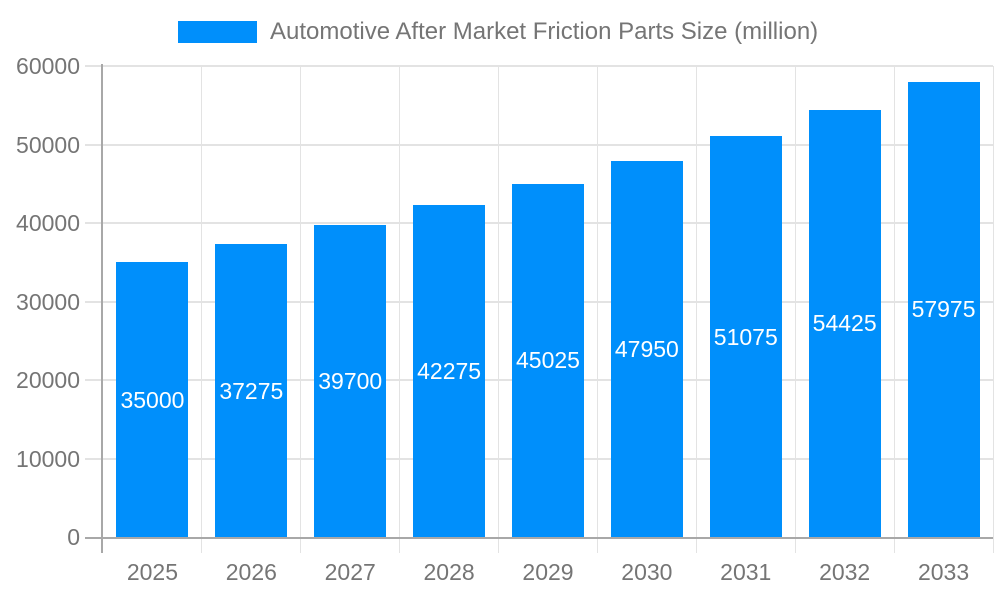  I want to click on bar-2029, so click(548, 360).